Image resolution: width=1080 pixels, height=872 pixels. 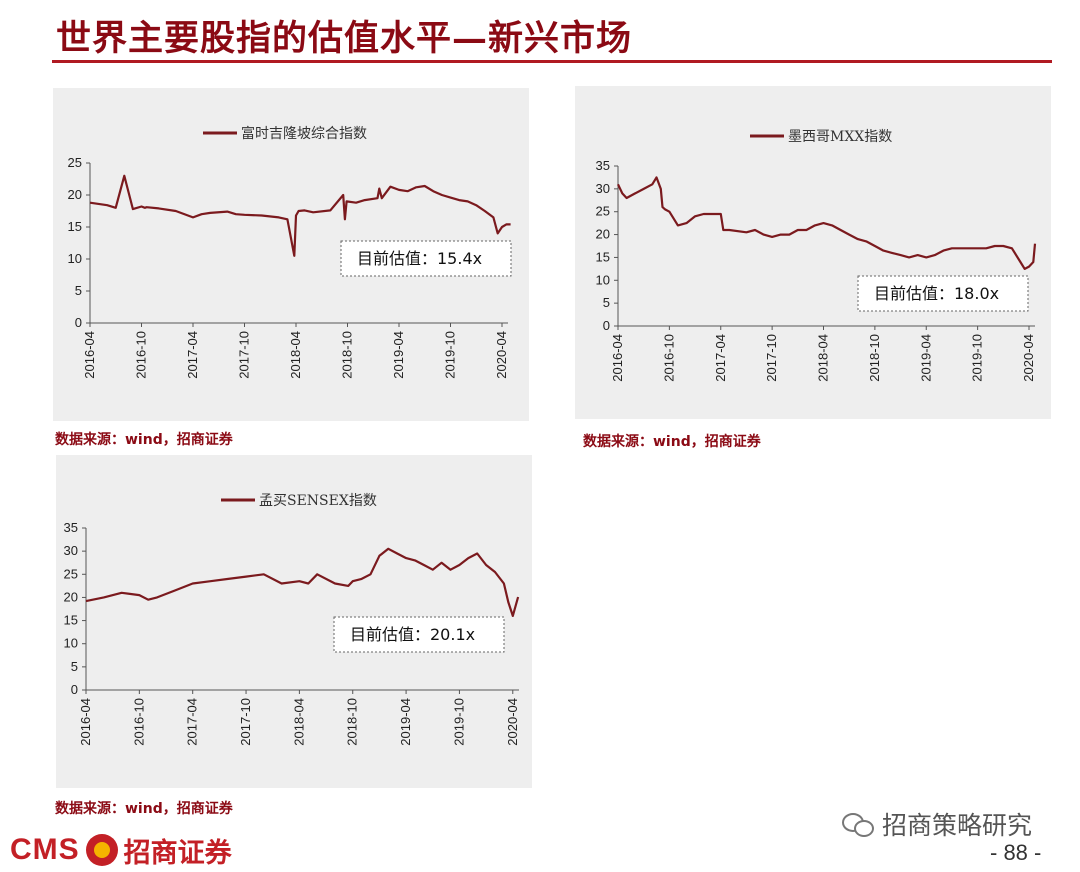 I want to click on legend: 孟买SENSEX指数, so click(x=299, y=501).